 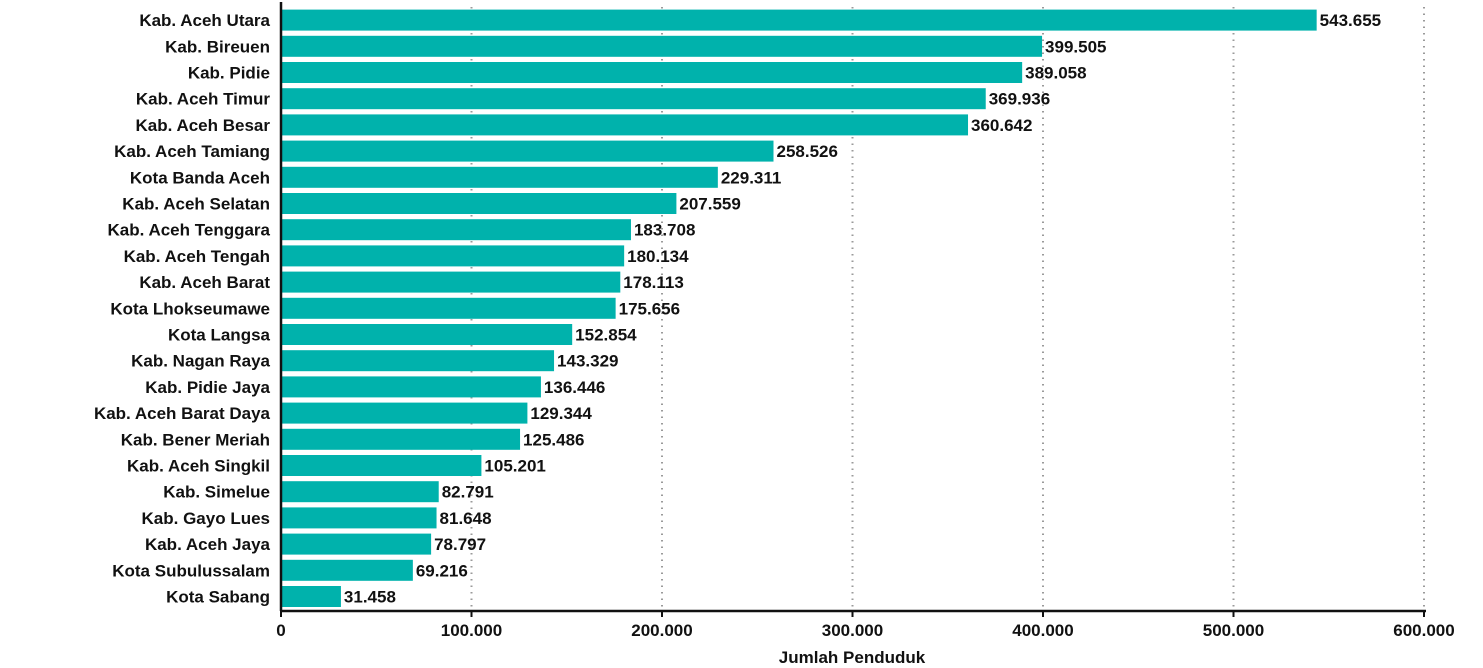 What do you see at coordinates (204, 20) in the screenshot?
I see `category-label-0: Kab. Aceh Utara` at bounding box center [204, 20].